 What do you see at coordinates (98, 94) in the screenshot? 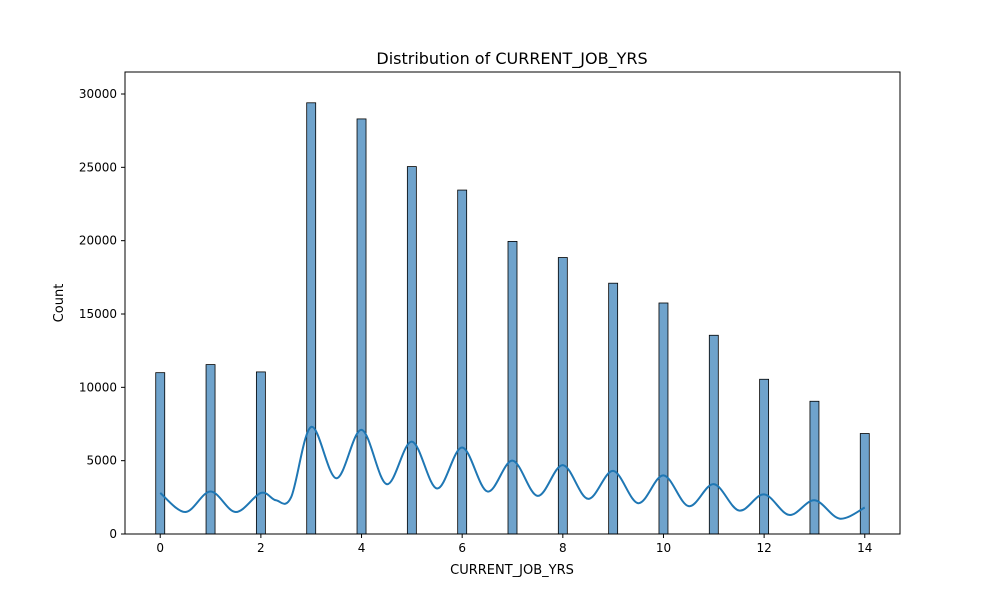
I see `y-tick-label: 30000` at bounding box center [98, 94].